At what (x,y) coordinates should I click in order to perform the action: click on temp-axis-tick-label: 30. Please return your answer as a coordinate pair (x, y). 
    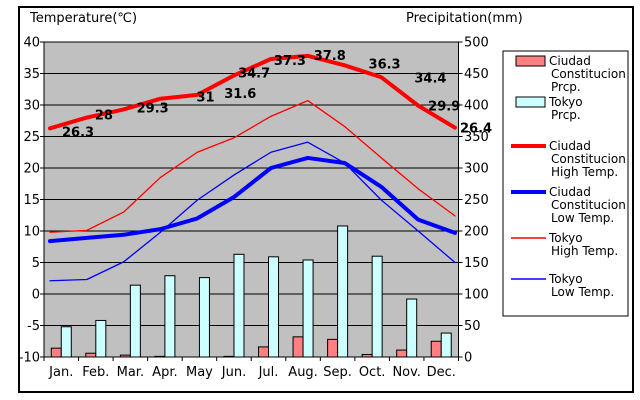
    Looking at the image, I should click on (31, 106).